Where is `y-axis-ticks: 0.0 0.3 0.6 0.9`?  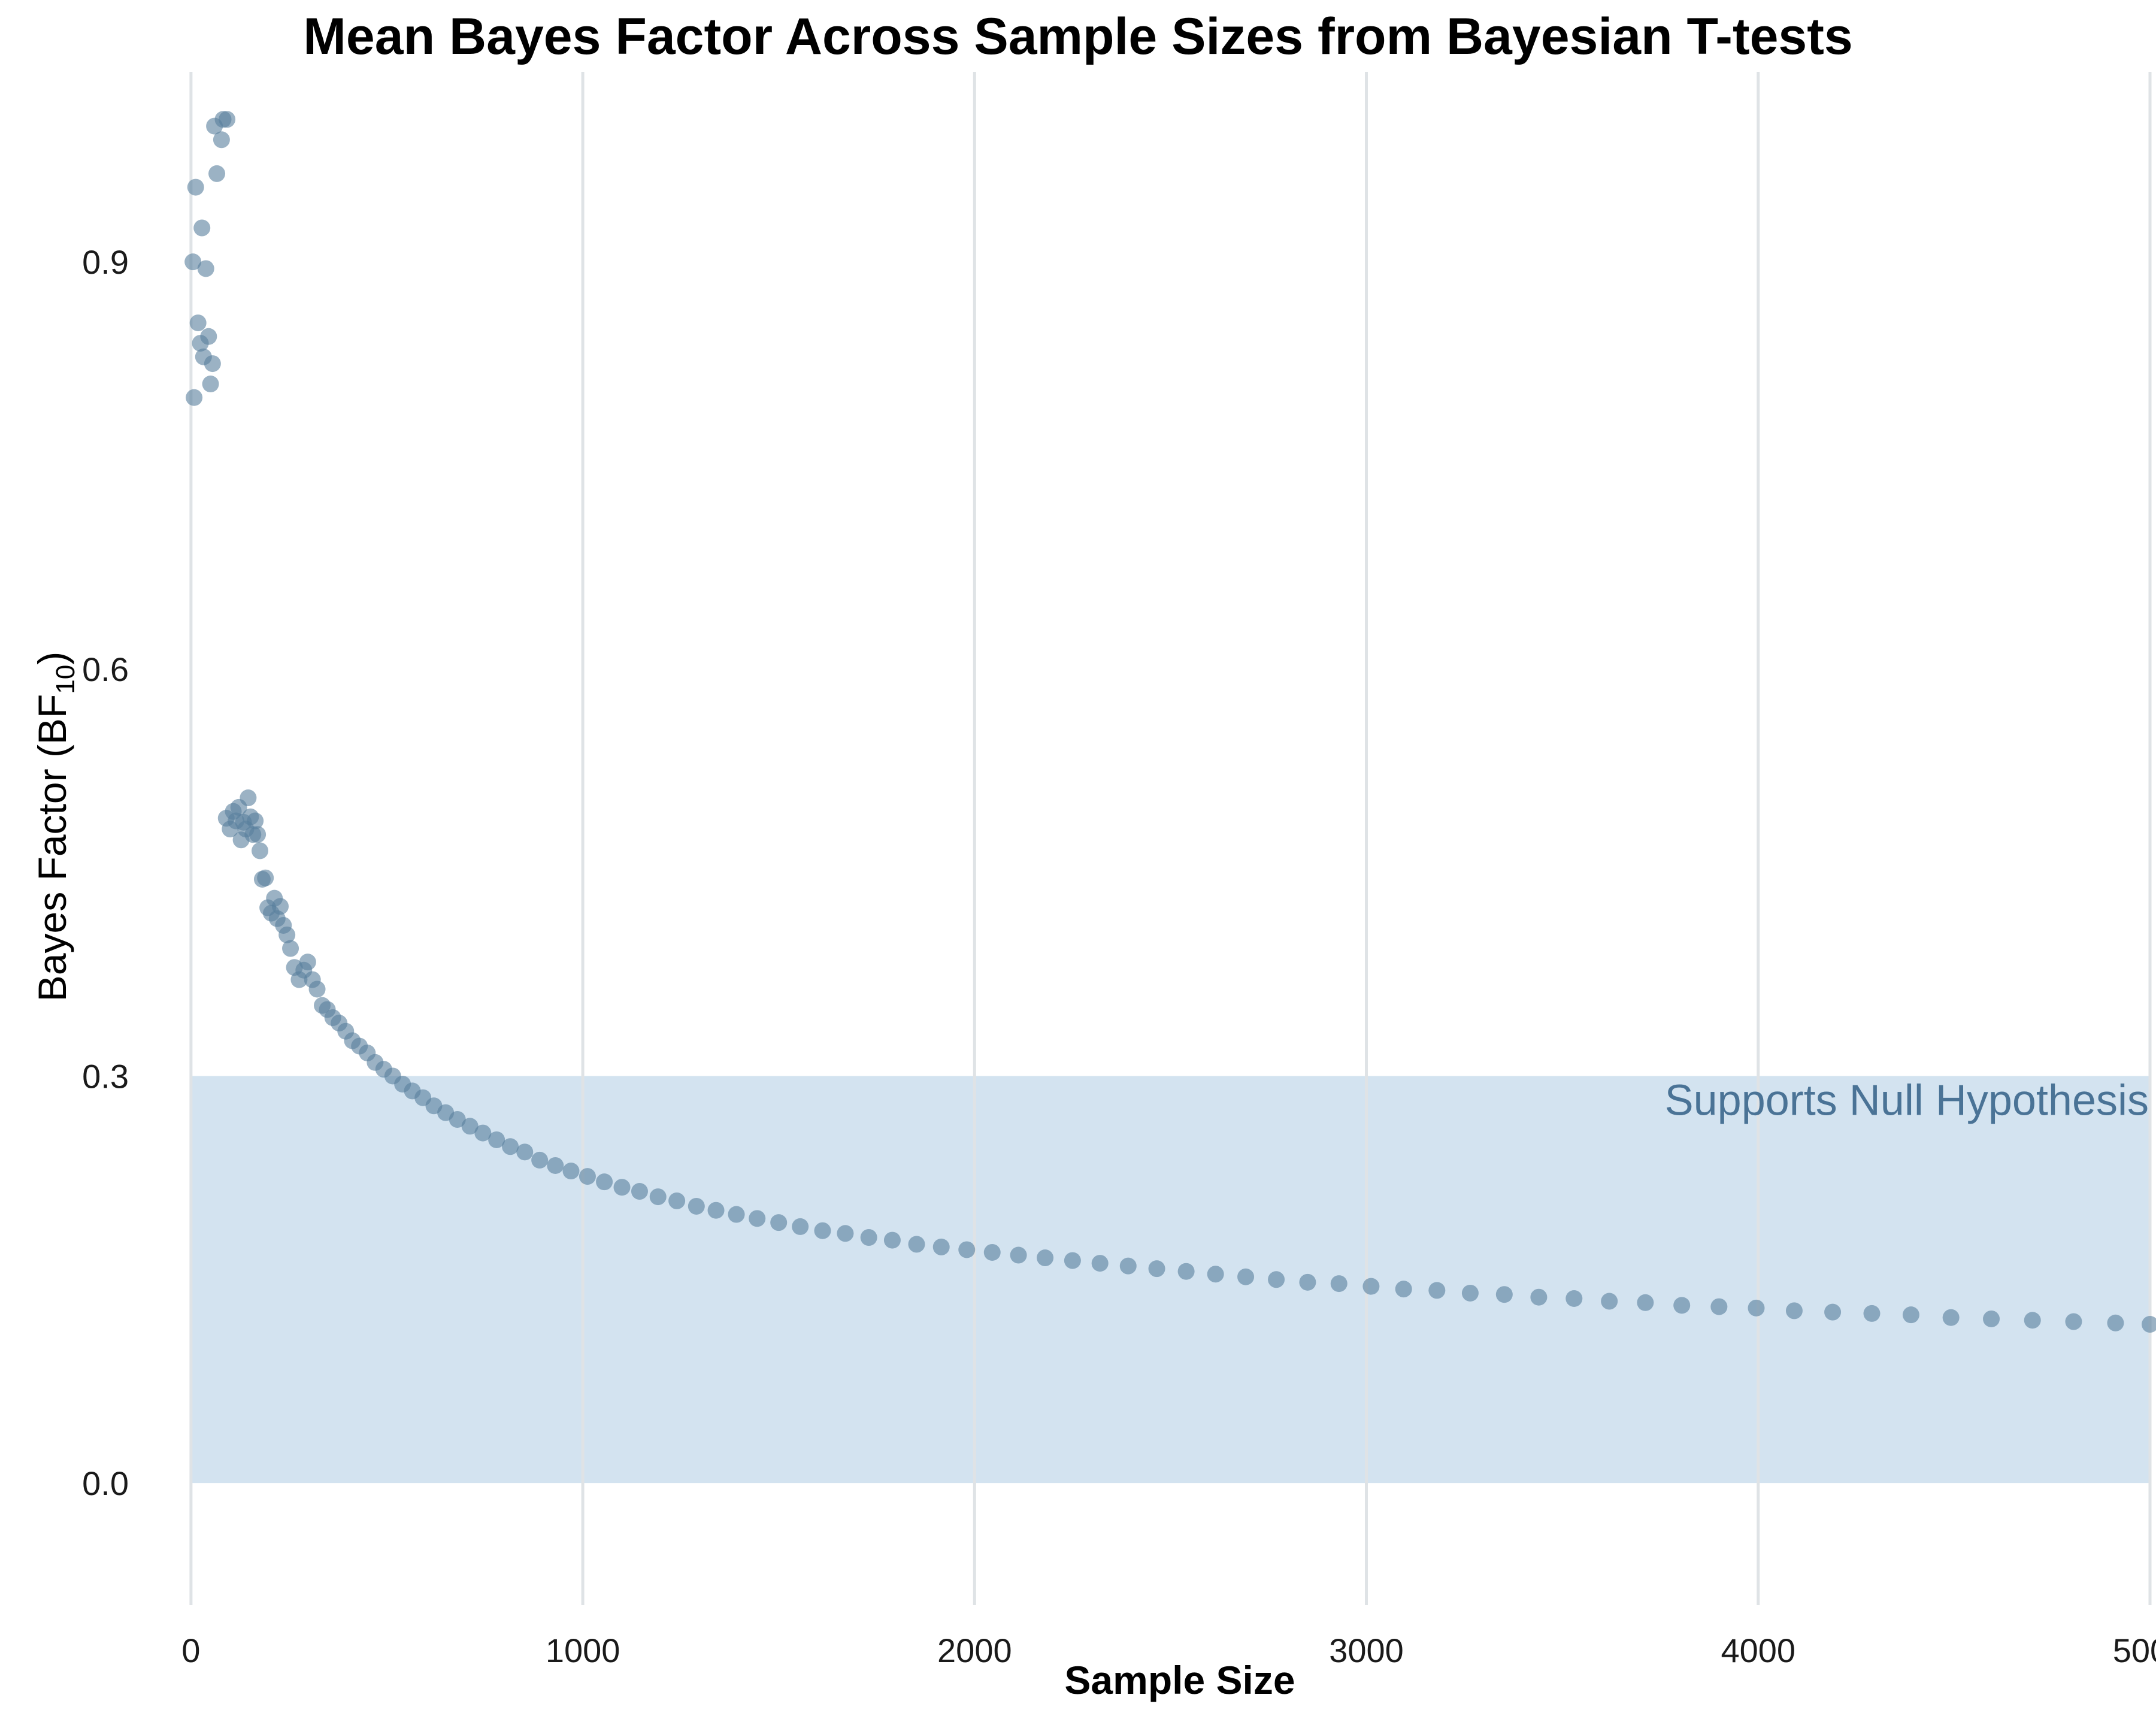 y-axis-ticks: 0.0 0.3 0.6 0.9 is located at coordinates (105, 872).